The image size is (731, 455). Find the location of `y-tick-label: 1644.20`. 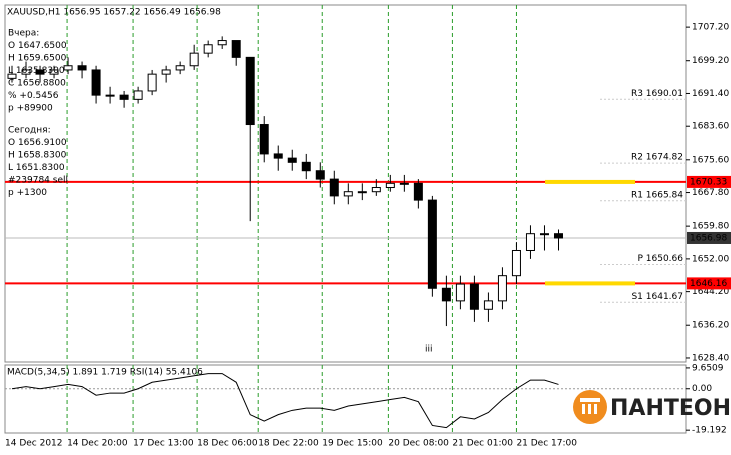

y-tick-label: 1644.20 is located at coordinates (710, 292).